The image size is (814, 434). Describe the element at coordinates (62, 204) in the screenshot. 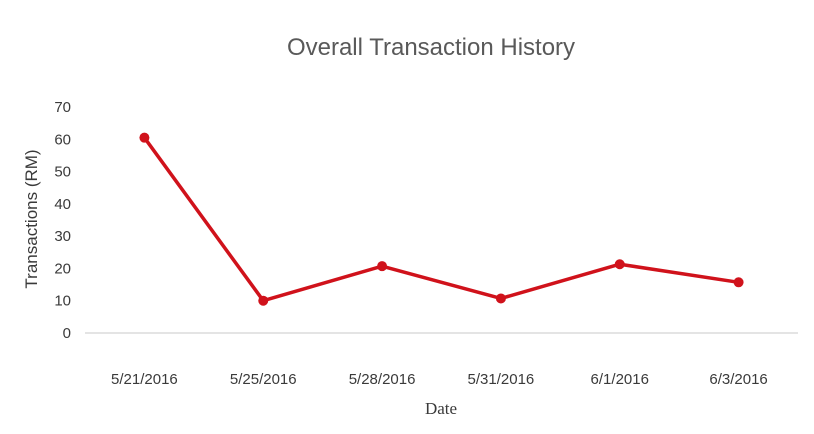

I see `y-tick-label: 40` at that location.